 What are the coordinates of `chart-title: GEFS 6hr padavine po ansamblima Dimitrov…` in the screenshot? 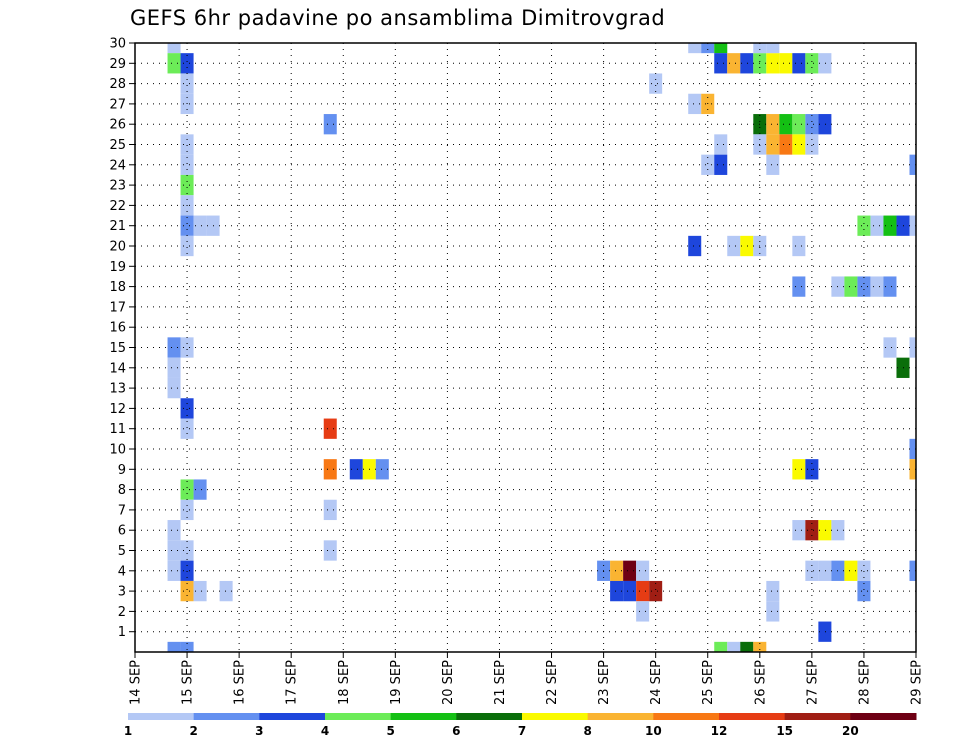 It's located at (398, 18).